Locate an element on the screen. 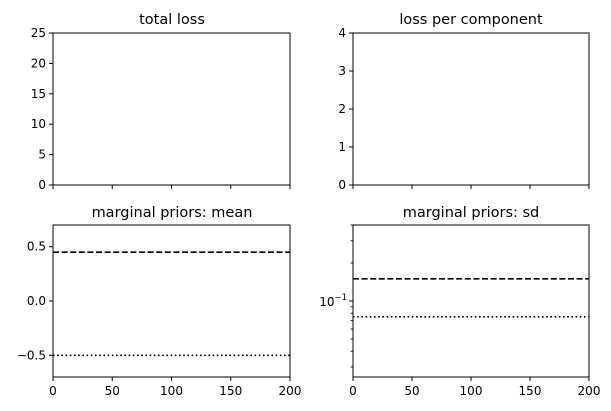 Image resolution: width=611 pixels, height=411 pixels. y-tick-label-base: 10 is located at coordinates (326, 302).